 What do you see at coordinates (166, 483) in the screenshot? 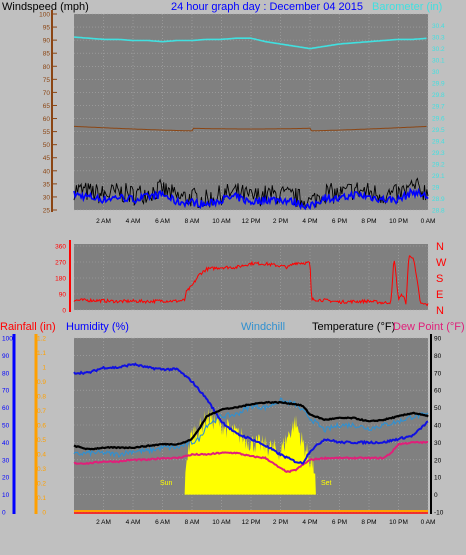
I see `sunrise-label: Sun` at bounding box center [166, 483].